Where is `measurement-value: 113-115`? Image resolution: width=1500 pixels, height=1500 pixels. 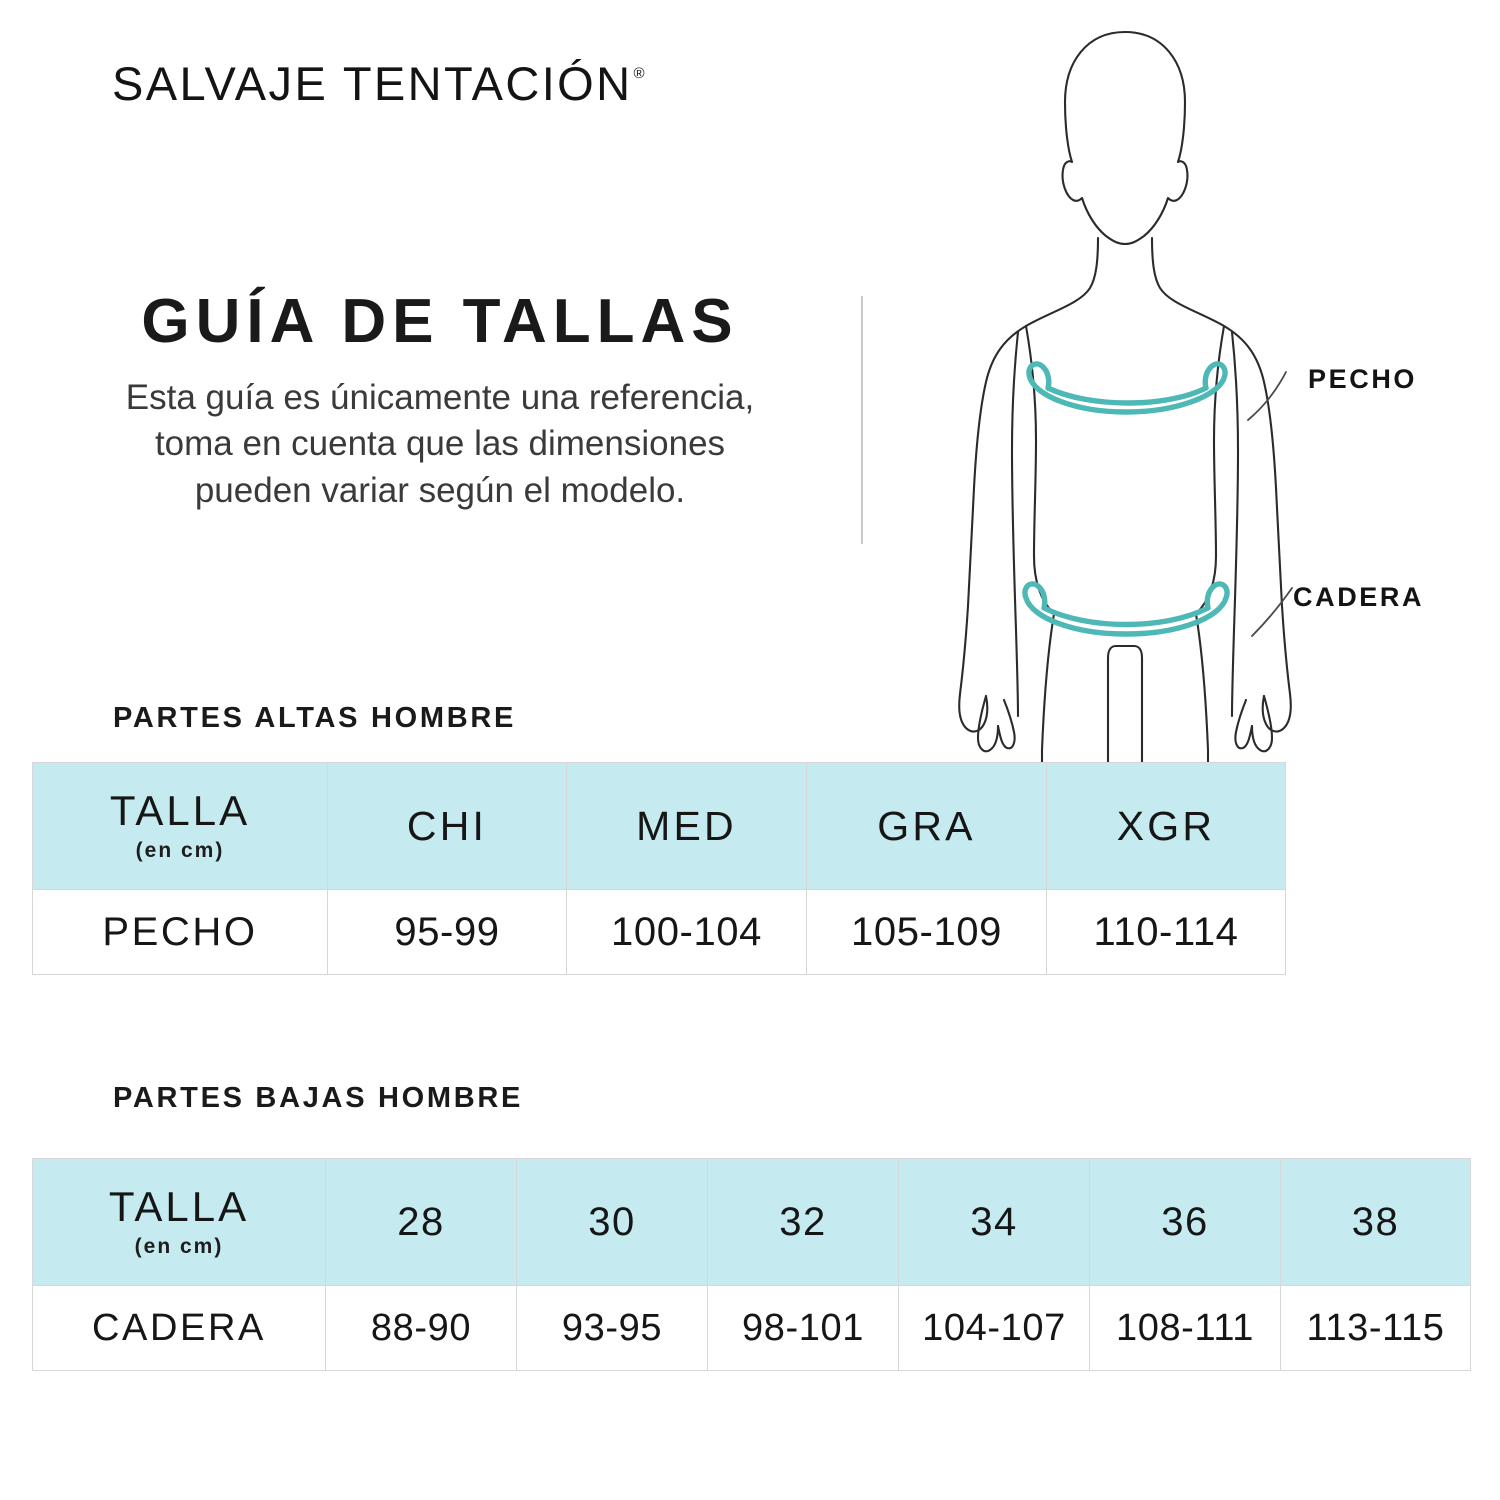 measurement-value: 113-115 is located at coordinates (1375, 1327).